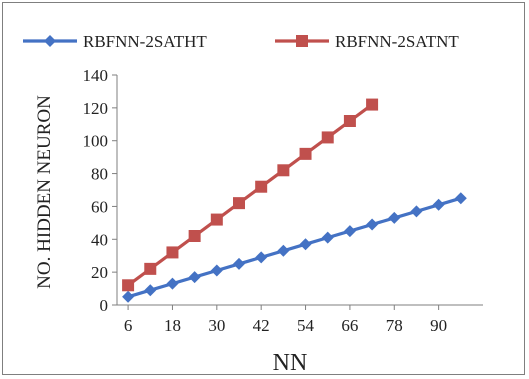  I want to click on y-tick-label: 120, so click(96, 108).